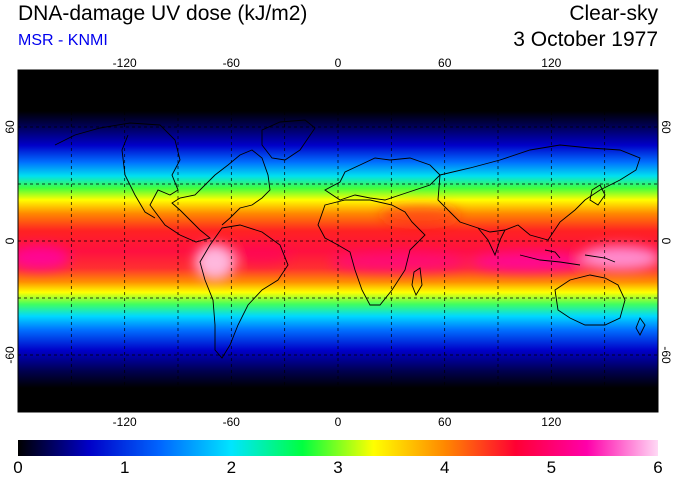 This screenshot has height=480, width=678. What do you see at coordinates (124, 467) in the screenshot?
I see `colorbar-tick-1: 1` at bounding box center [124, 467].